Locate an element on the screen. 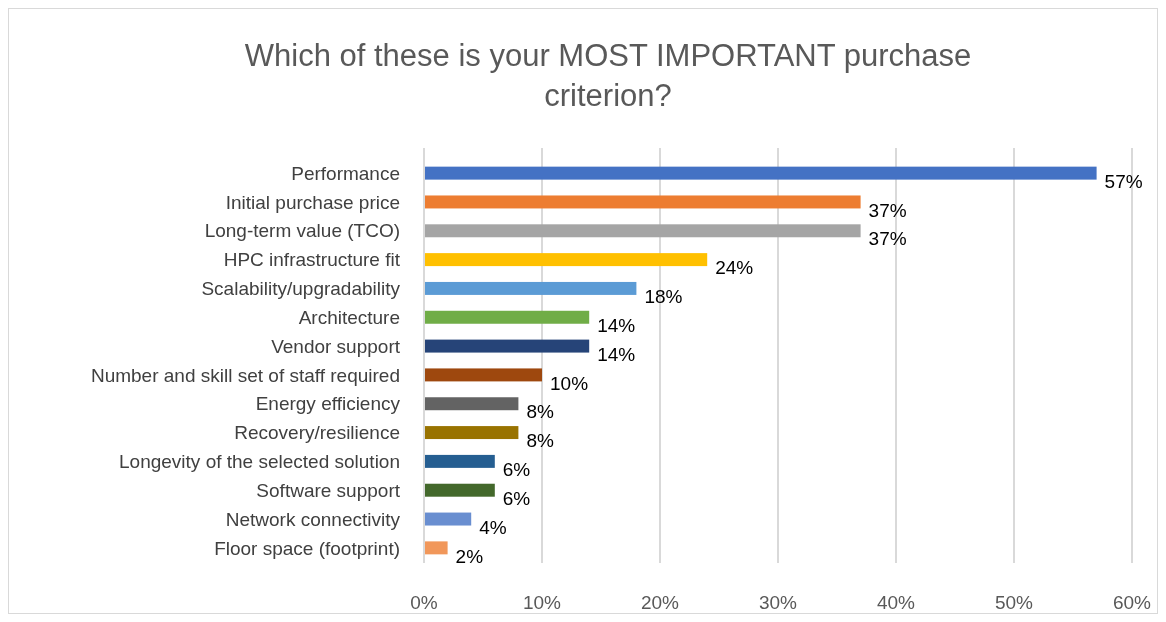  y-tick-label: Software support is located at coordinates (328, 490).